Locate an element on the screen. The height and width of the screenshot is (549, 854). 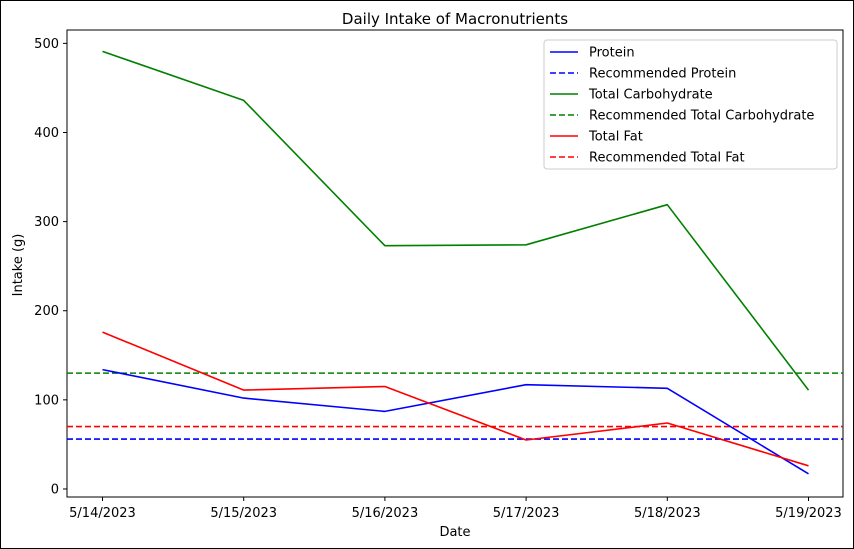
x-tick-label: 5/16/2023 is located at coordinates (385, 513).